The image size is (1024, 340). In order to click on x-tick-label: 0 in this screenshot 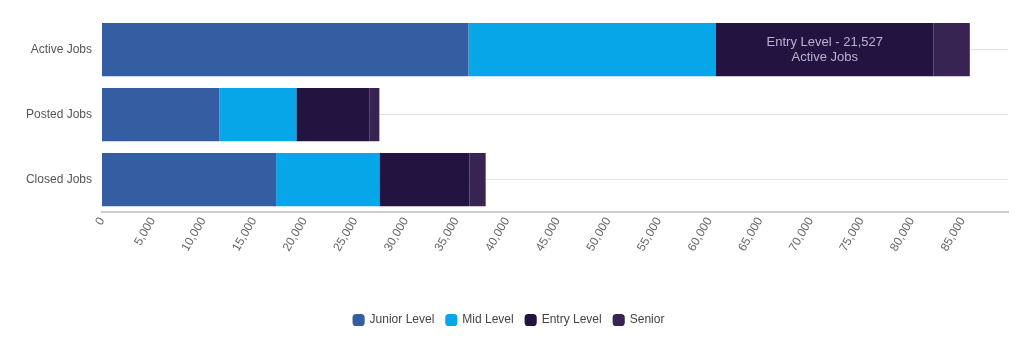, I will do `click(100, 221)`.